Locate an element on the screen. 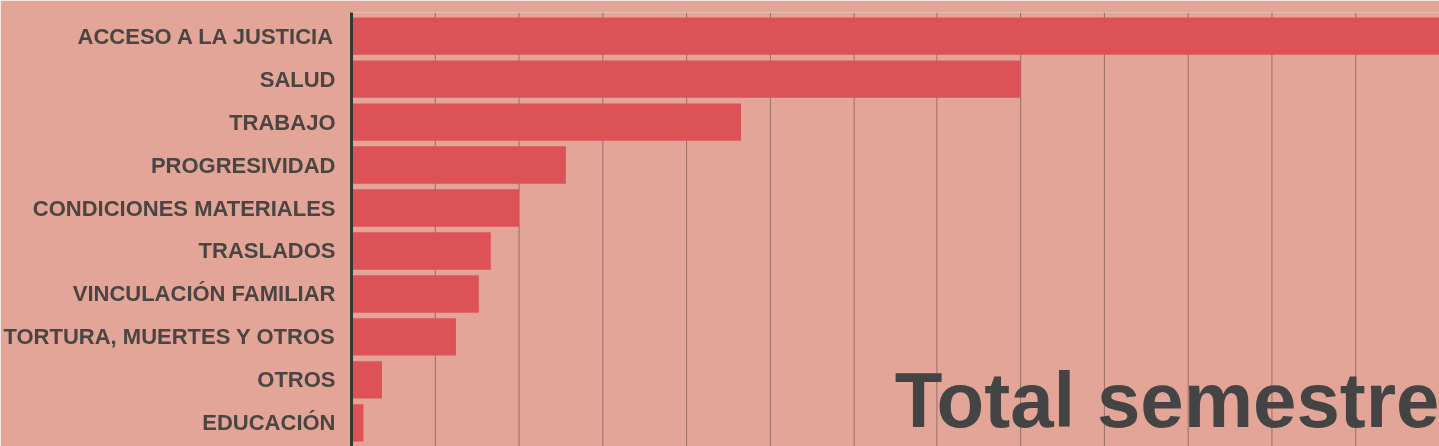 This screenshot has width=1439, height=446. y-tick-label: VINCULACIÓN FAMILIAR is located at coordinates (204, 294).